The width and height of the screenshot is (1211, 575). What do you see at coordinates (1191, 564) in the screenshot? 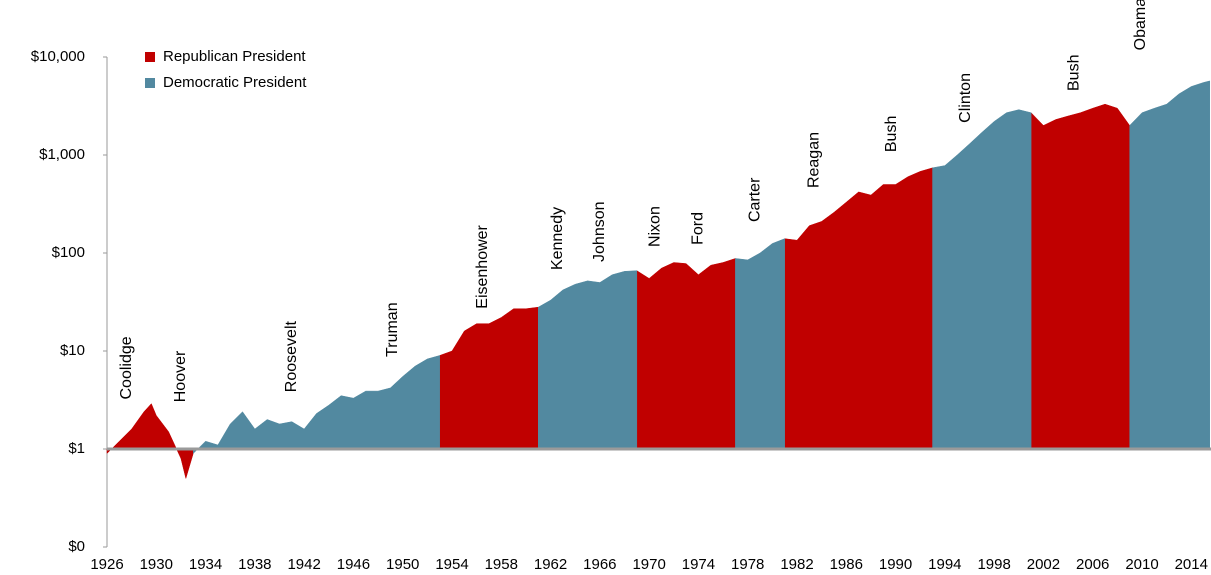
I see `x-tick-label: 2014` at bounding box center [1191, 564].